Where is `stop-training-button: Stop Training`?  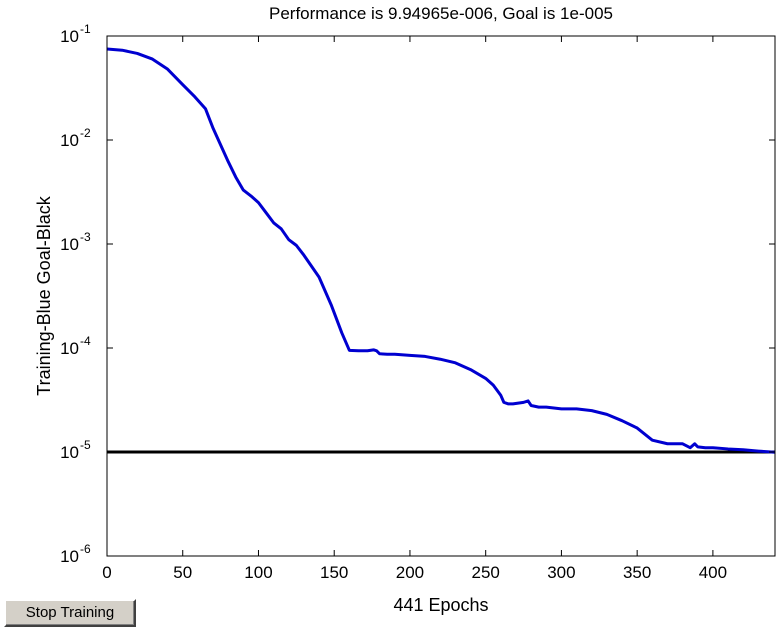 stop-training-button: Stop Training is located at coordinates (70, 613).